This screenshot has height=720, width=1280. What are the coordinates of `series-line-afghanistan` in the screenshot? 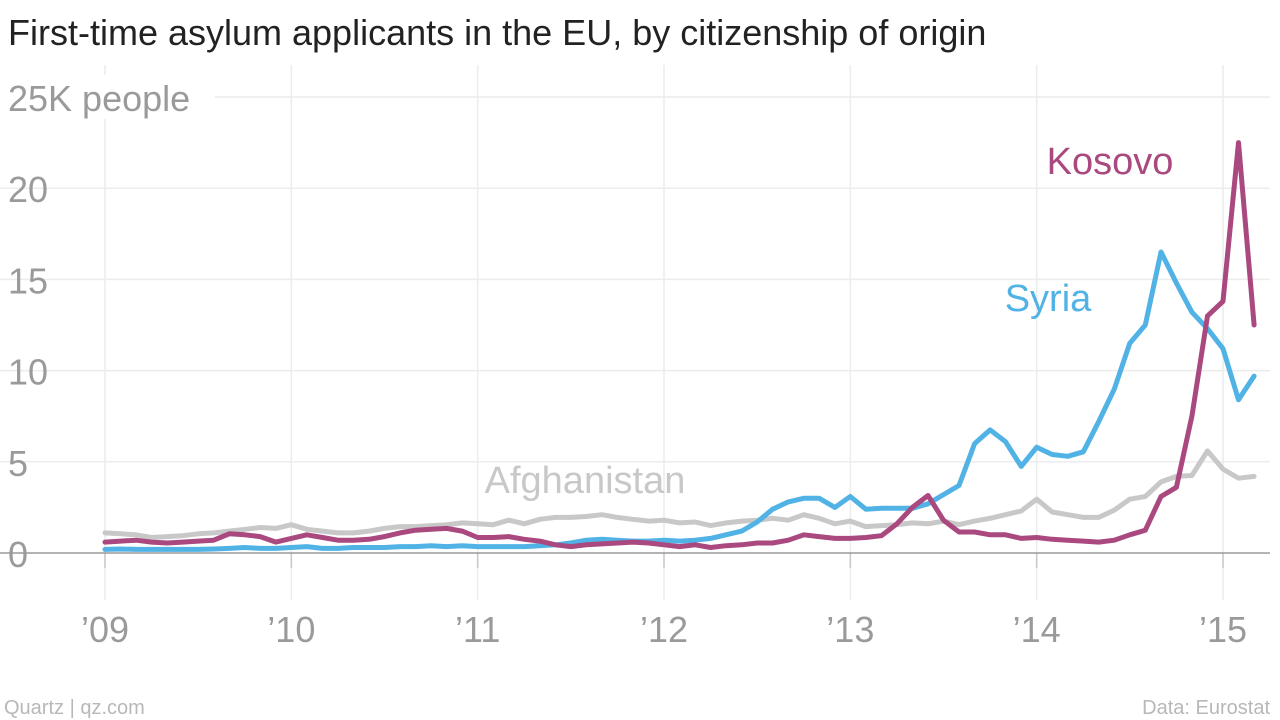 It's located at (679, 494).